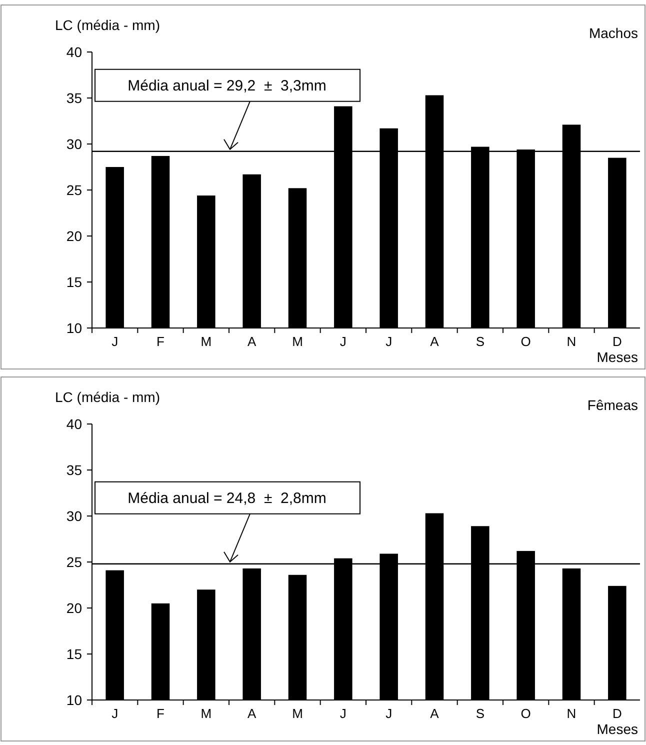 The height and width of the screenshot is (745, 646). I want to click on chart-title: Machos, so click(613, 33).